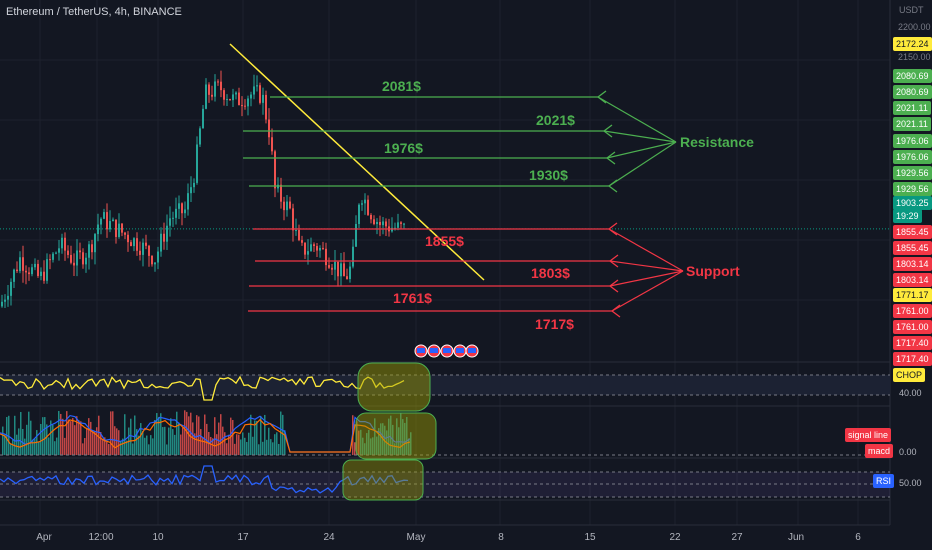 The height and width of the screenshot is (550, 932). Describe the element at coordinates (205, 435) in the screenshot. I see `signal-line` at that location.